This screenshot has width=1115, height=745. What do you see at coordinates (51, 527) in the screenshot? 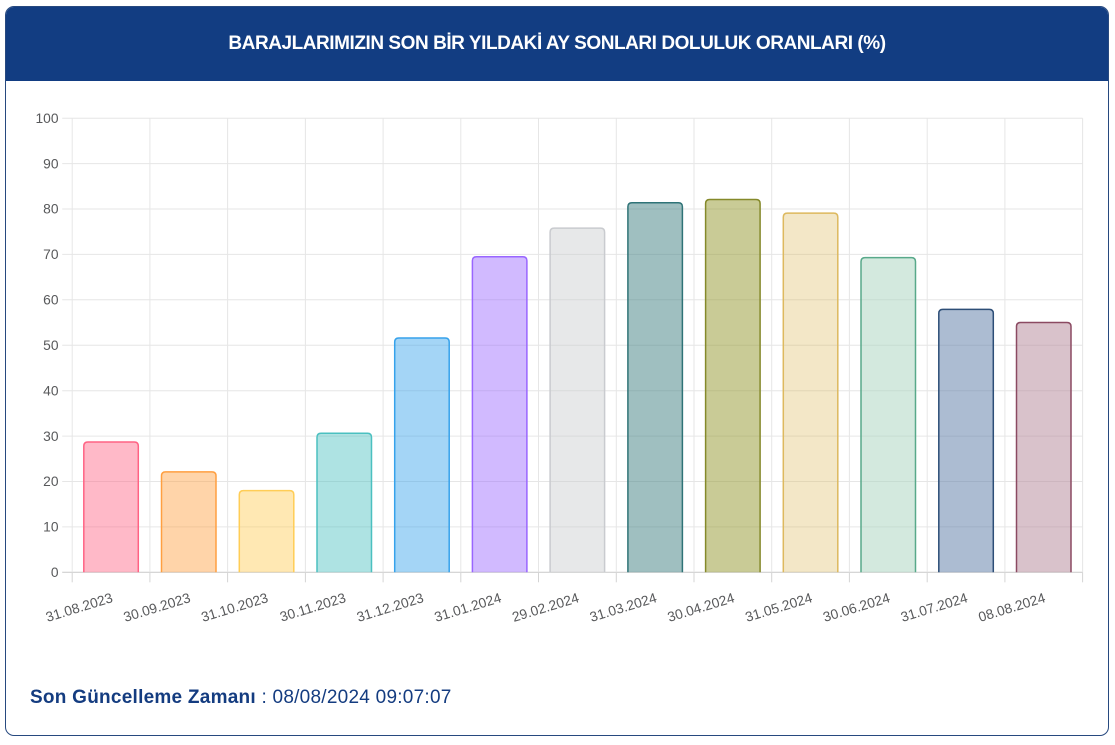
I see `svg-text: 10` at bounding box center [51, 527].